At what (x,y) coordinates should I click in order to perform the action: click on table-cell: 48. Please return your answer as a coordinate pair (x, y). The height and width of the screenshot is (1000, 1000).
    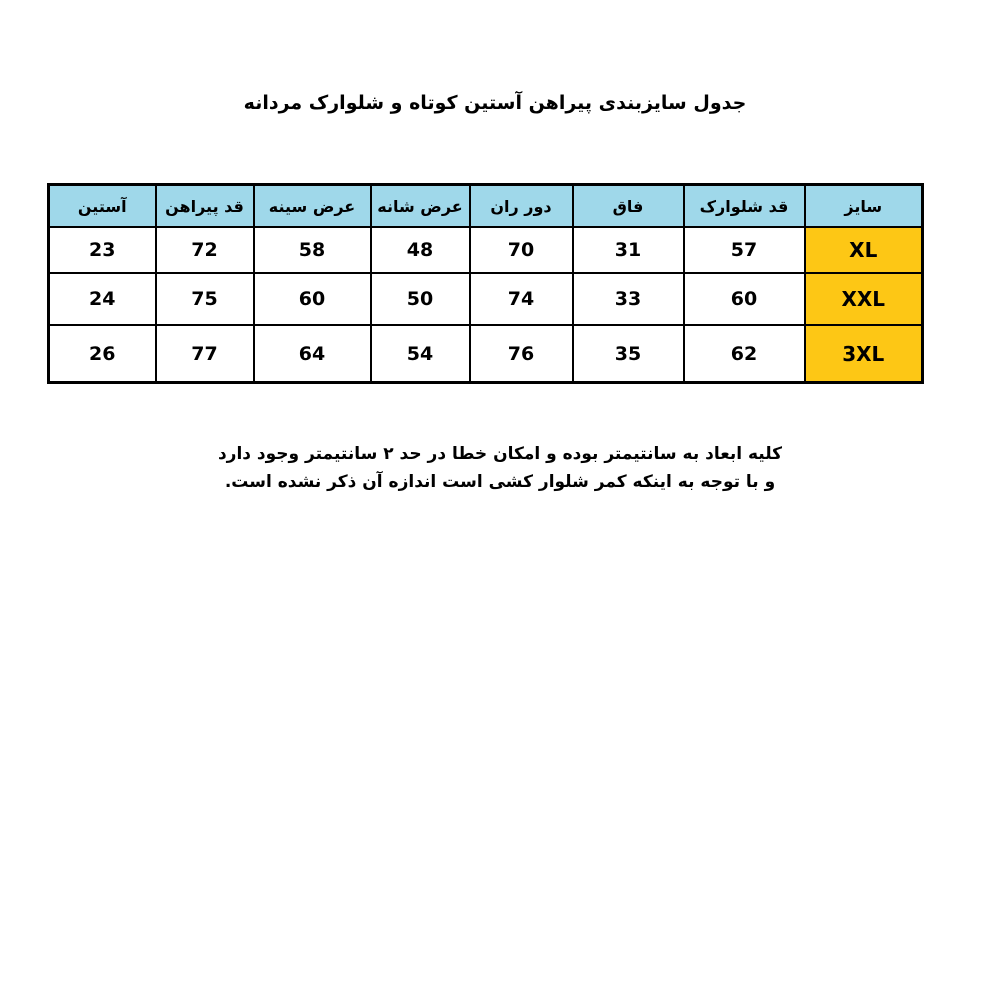
    Looking at the image, I should click on (420, 250).